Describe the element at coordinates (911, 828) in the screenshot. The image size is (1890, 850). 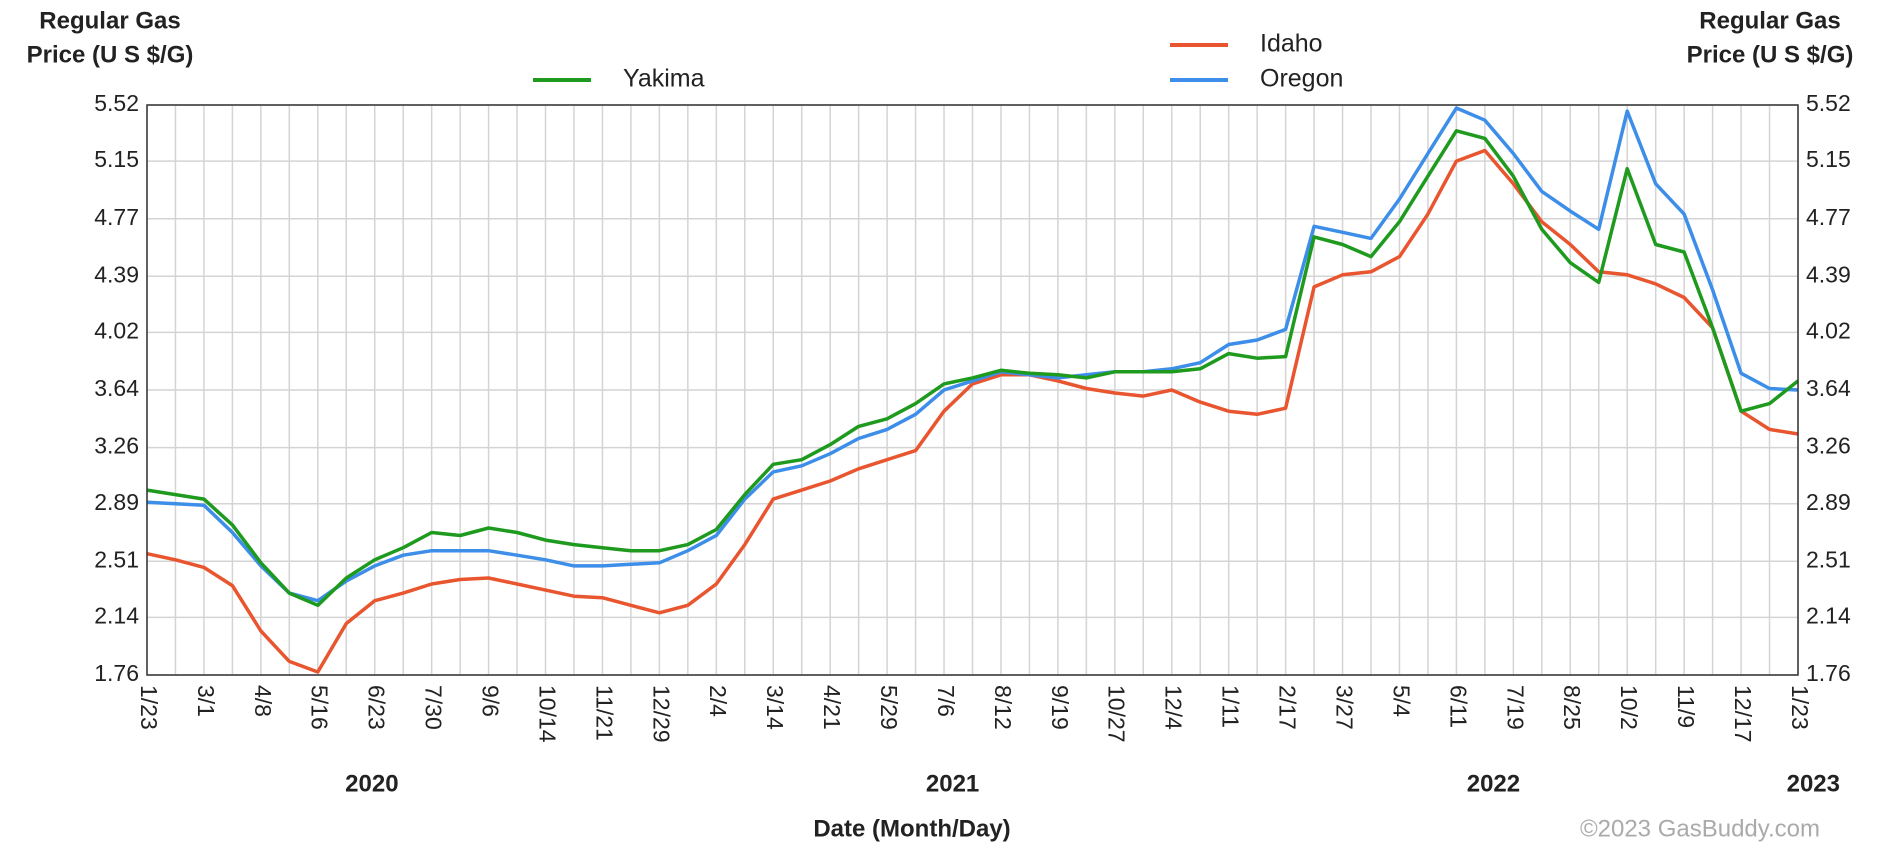
I see `x-axis-label: Date (Month/Day)` at that location.